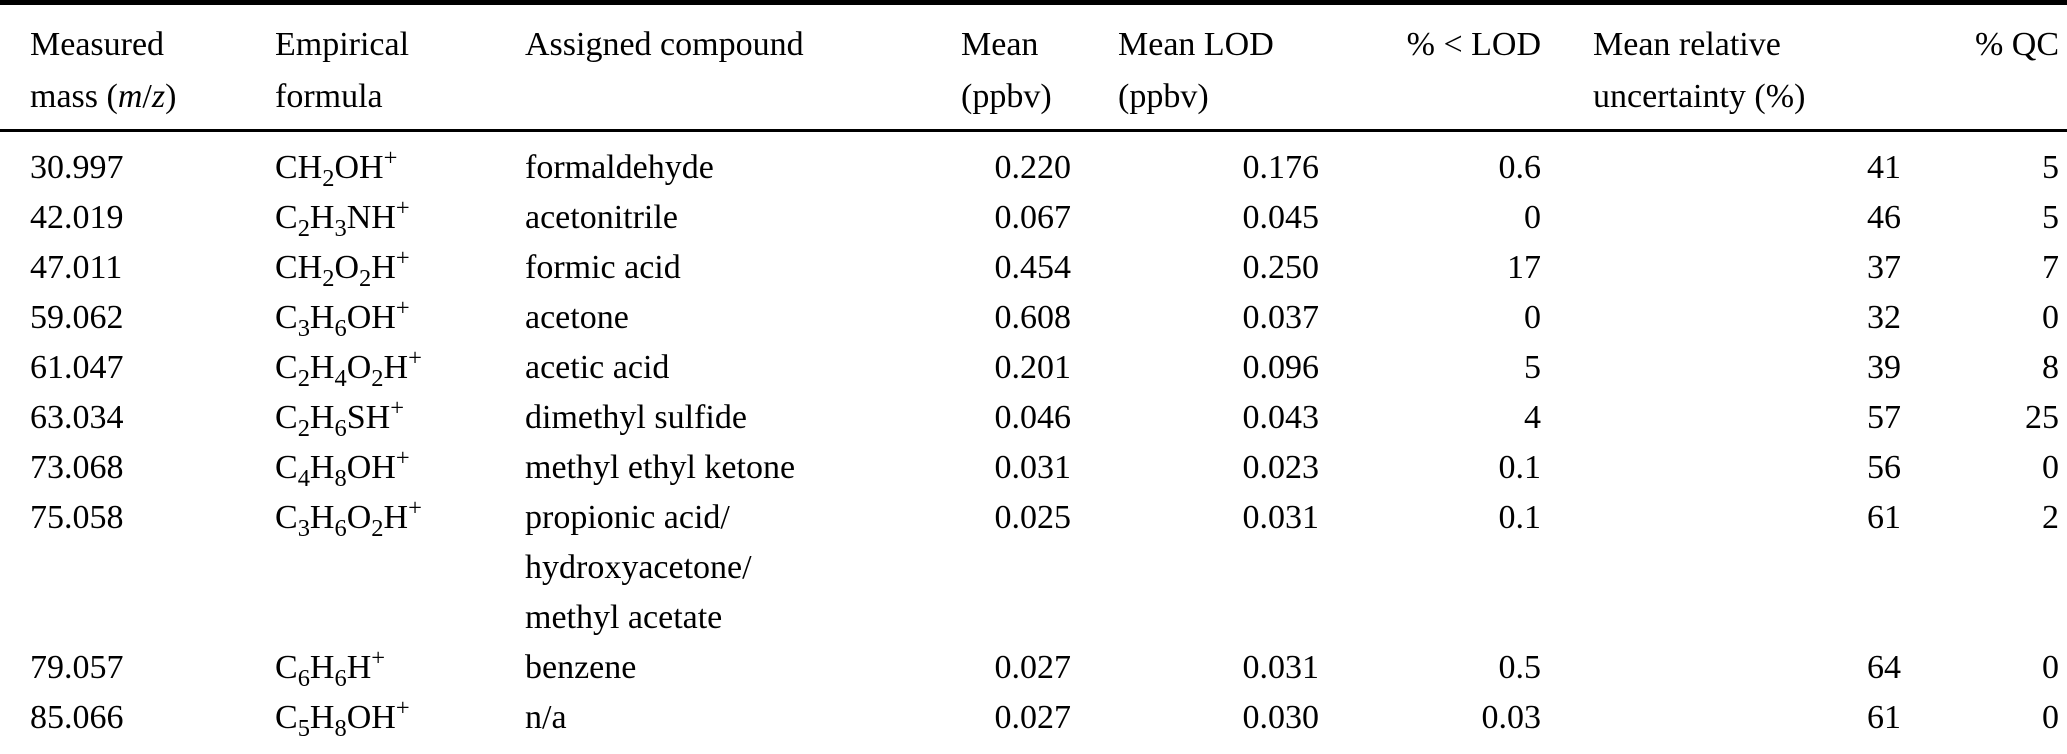 This screenshot has height=754, width=2067. I want to click on cell-empirical-formula: C2H3NH+, so click(342, 218).